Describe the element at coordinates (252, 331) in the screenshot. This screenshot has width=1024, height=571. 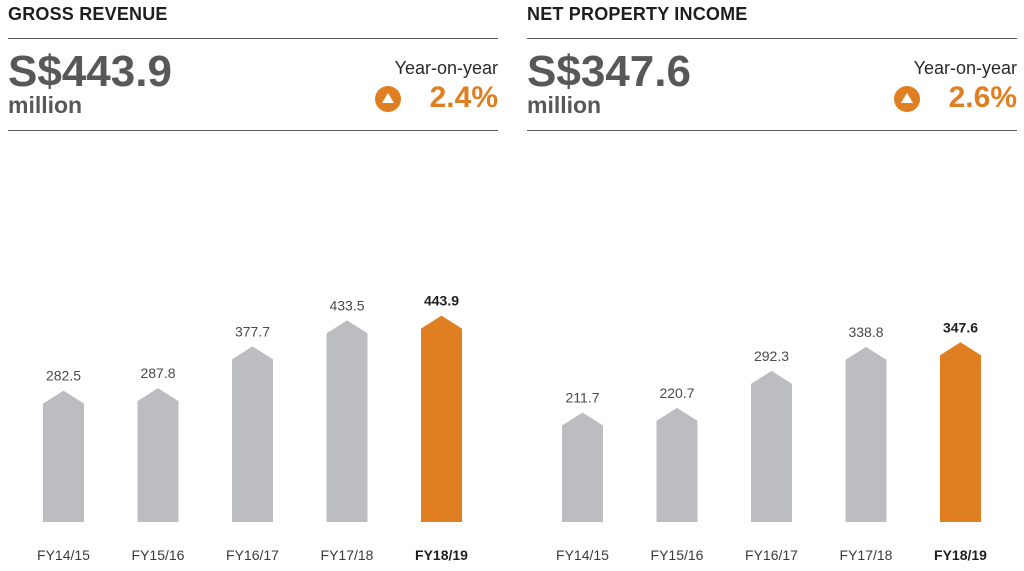
I see `bar-value-label: 377.7` at that location.